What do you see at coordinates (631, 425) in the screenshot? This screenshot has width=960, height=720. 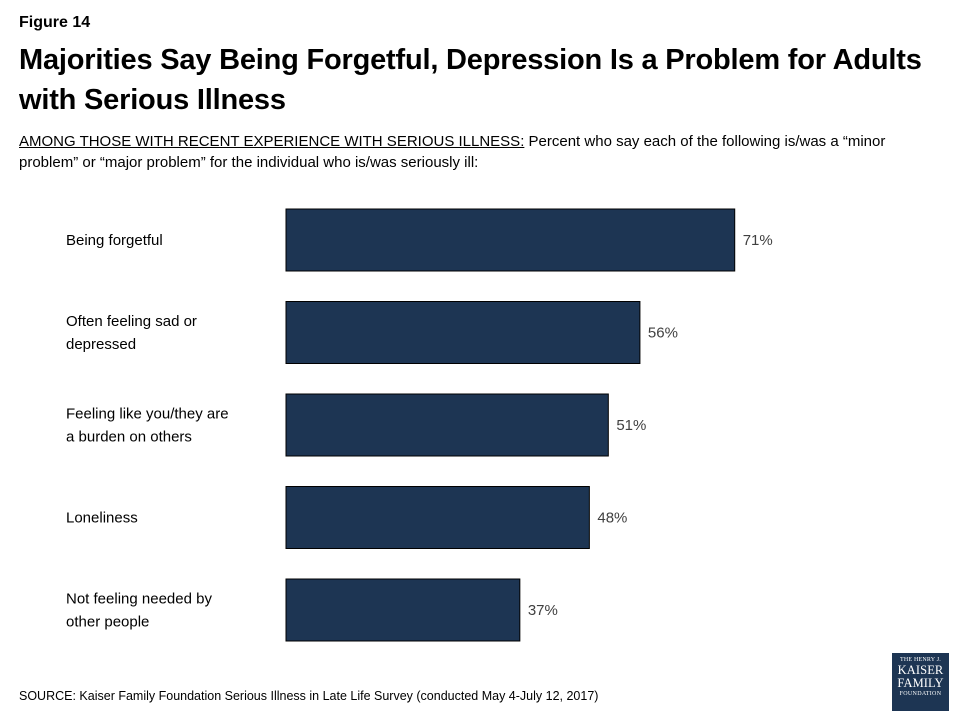 I see `value-label-2: 51%` at bounding box center [631, 425].